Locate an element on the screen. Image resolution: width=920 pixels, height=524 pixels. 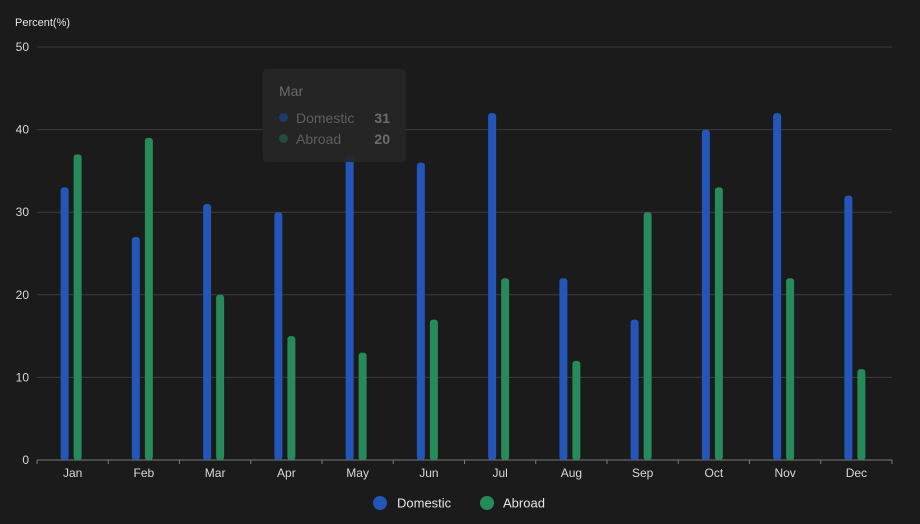
bar-domestic-nov is located at coordinates (777, 286).